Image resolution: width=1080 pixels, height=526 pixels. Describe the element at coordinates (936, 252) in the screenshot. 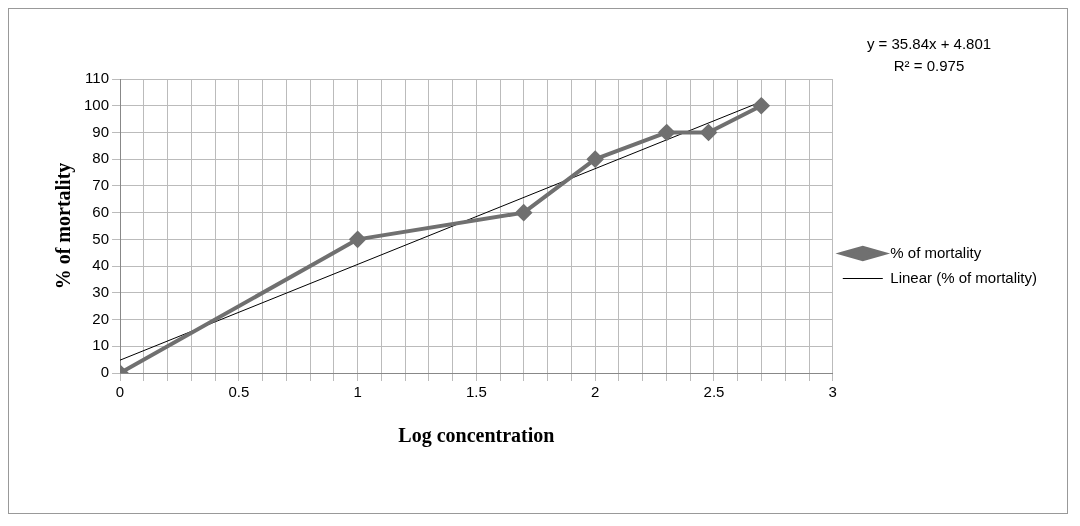

I see `legend-label: % of mortality` at that location.